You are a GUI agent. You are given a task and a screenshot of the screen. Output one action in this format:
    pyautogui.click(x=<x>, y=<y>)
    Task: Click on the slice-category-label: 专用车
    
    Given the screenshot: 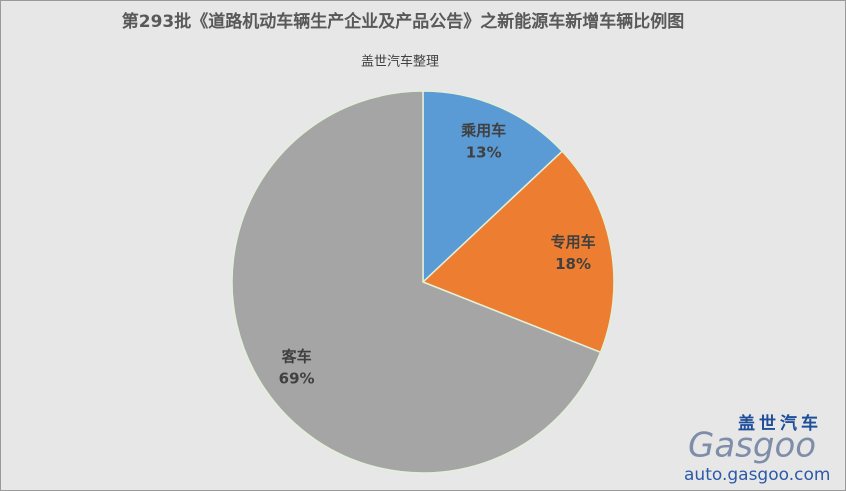 What is the action you would take?
    pyautogui.click(x=573, y=242)
    